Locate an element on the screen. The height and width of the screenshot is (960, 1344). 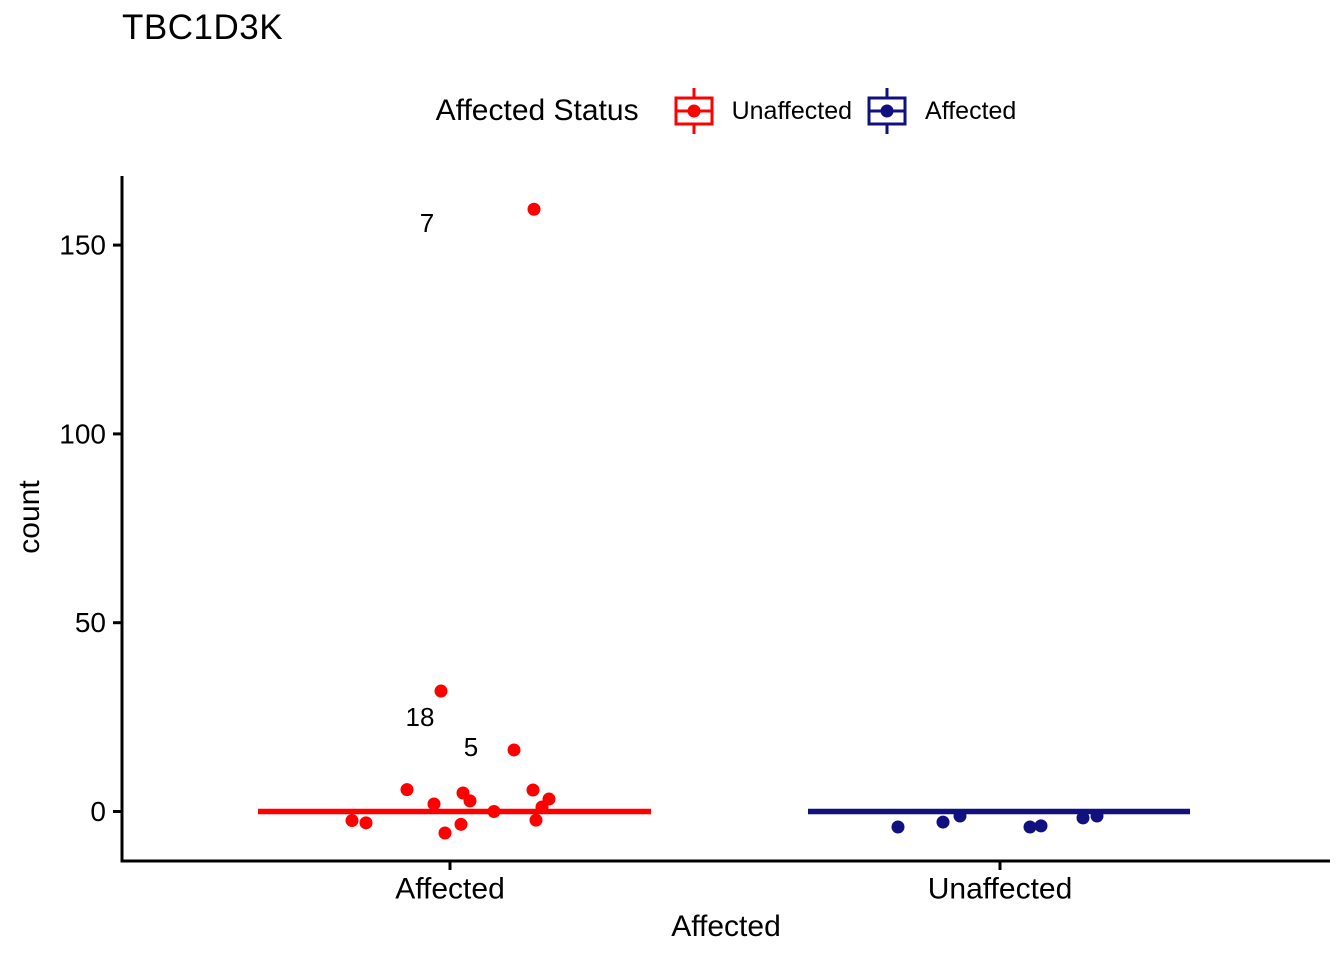
legend: Affected Status Unaffected Affected is located at coordinates (726, 111).